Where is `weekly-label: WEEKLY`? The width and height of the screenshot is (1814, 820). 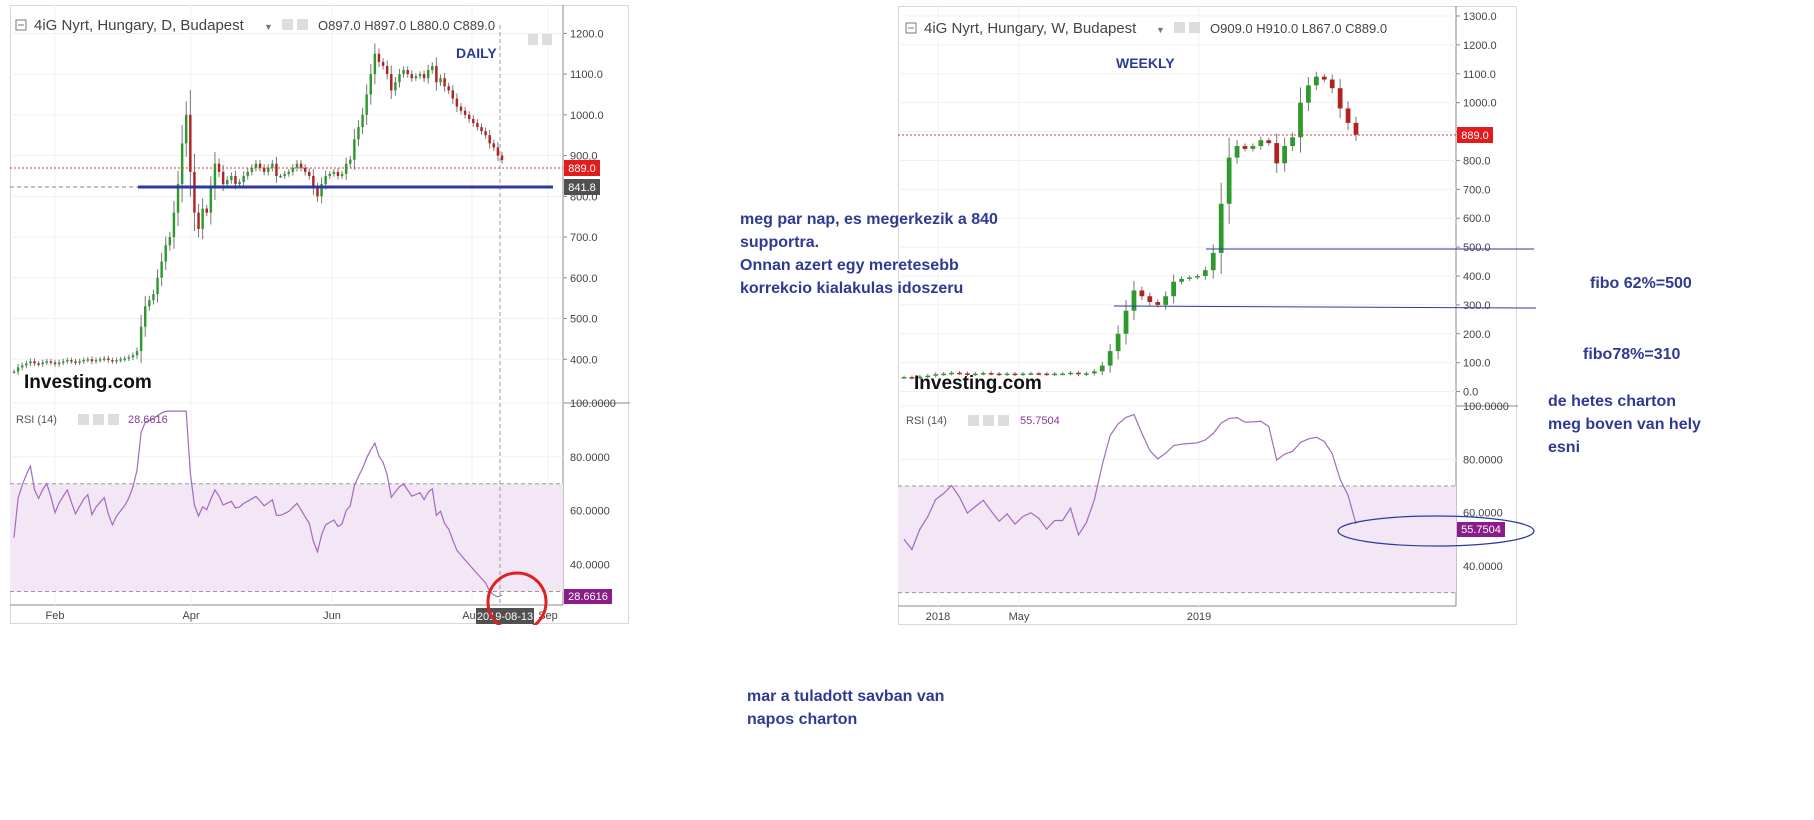
weekly-label: WEEKLY is located at coordinates (1145, 63).